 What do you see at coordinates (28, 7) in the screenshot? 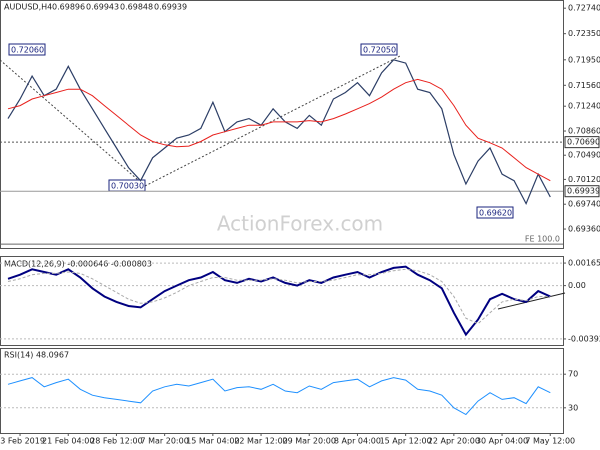
I see `symbol: AUDUSD,H4` at bounding box center [28, 7].